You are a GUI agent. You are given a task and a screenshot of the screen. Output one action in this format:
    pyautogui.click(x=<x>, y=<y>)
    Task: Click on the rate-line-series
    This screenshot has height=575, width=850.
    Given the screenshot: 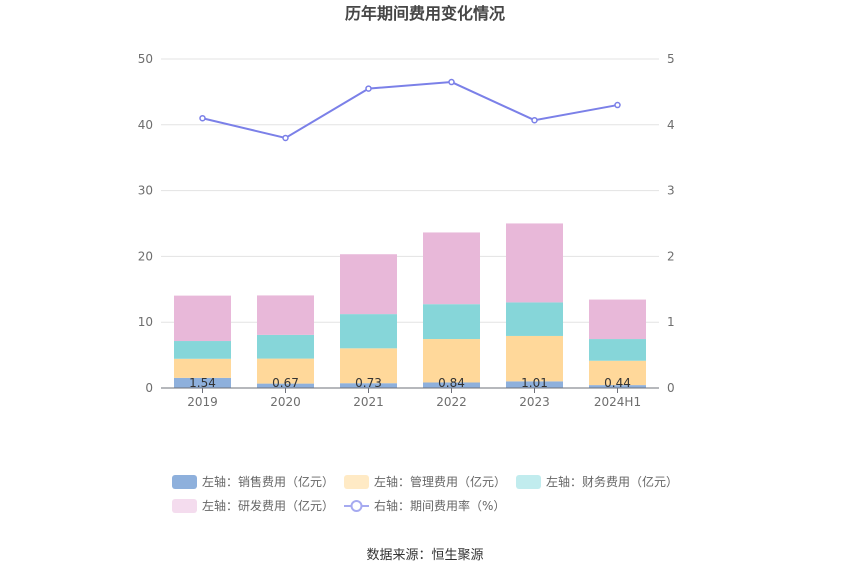 What is the action you would take?
    pyautogui.click(x=410, y=110)
    